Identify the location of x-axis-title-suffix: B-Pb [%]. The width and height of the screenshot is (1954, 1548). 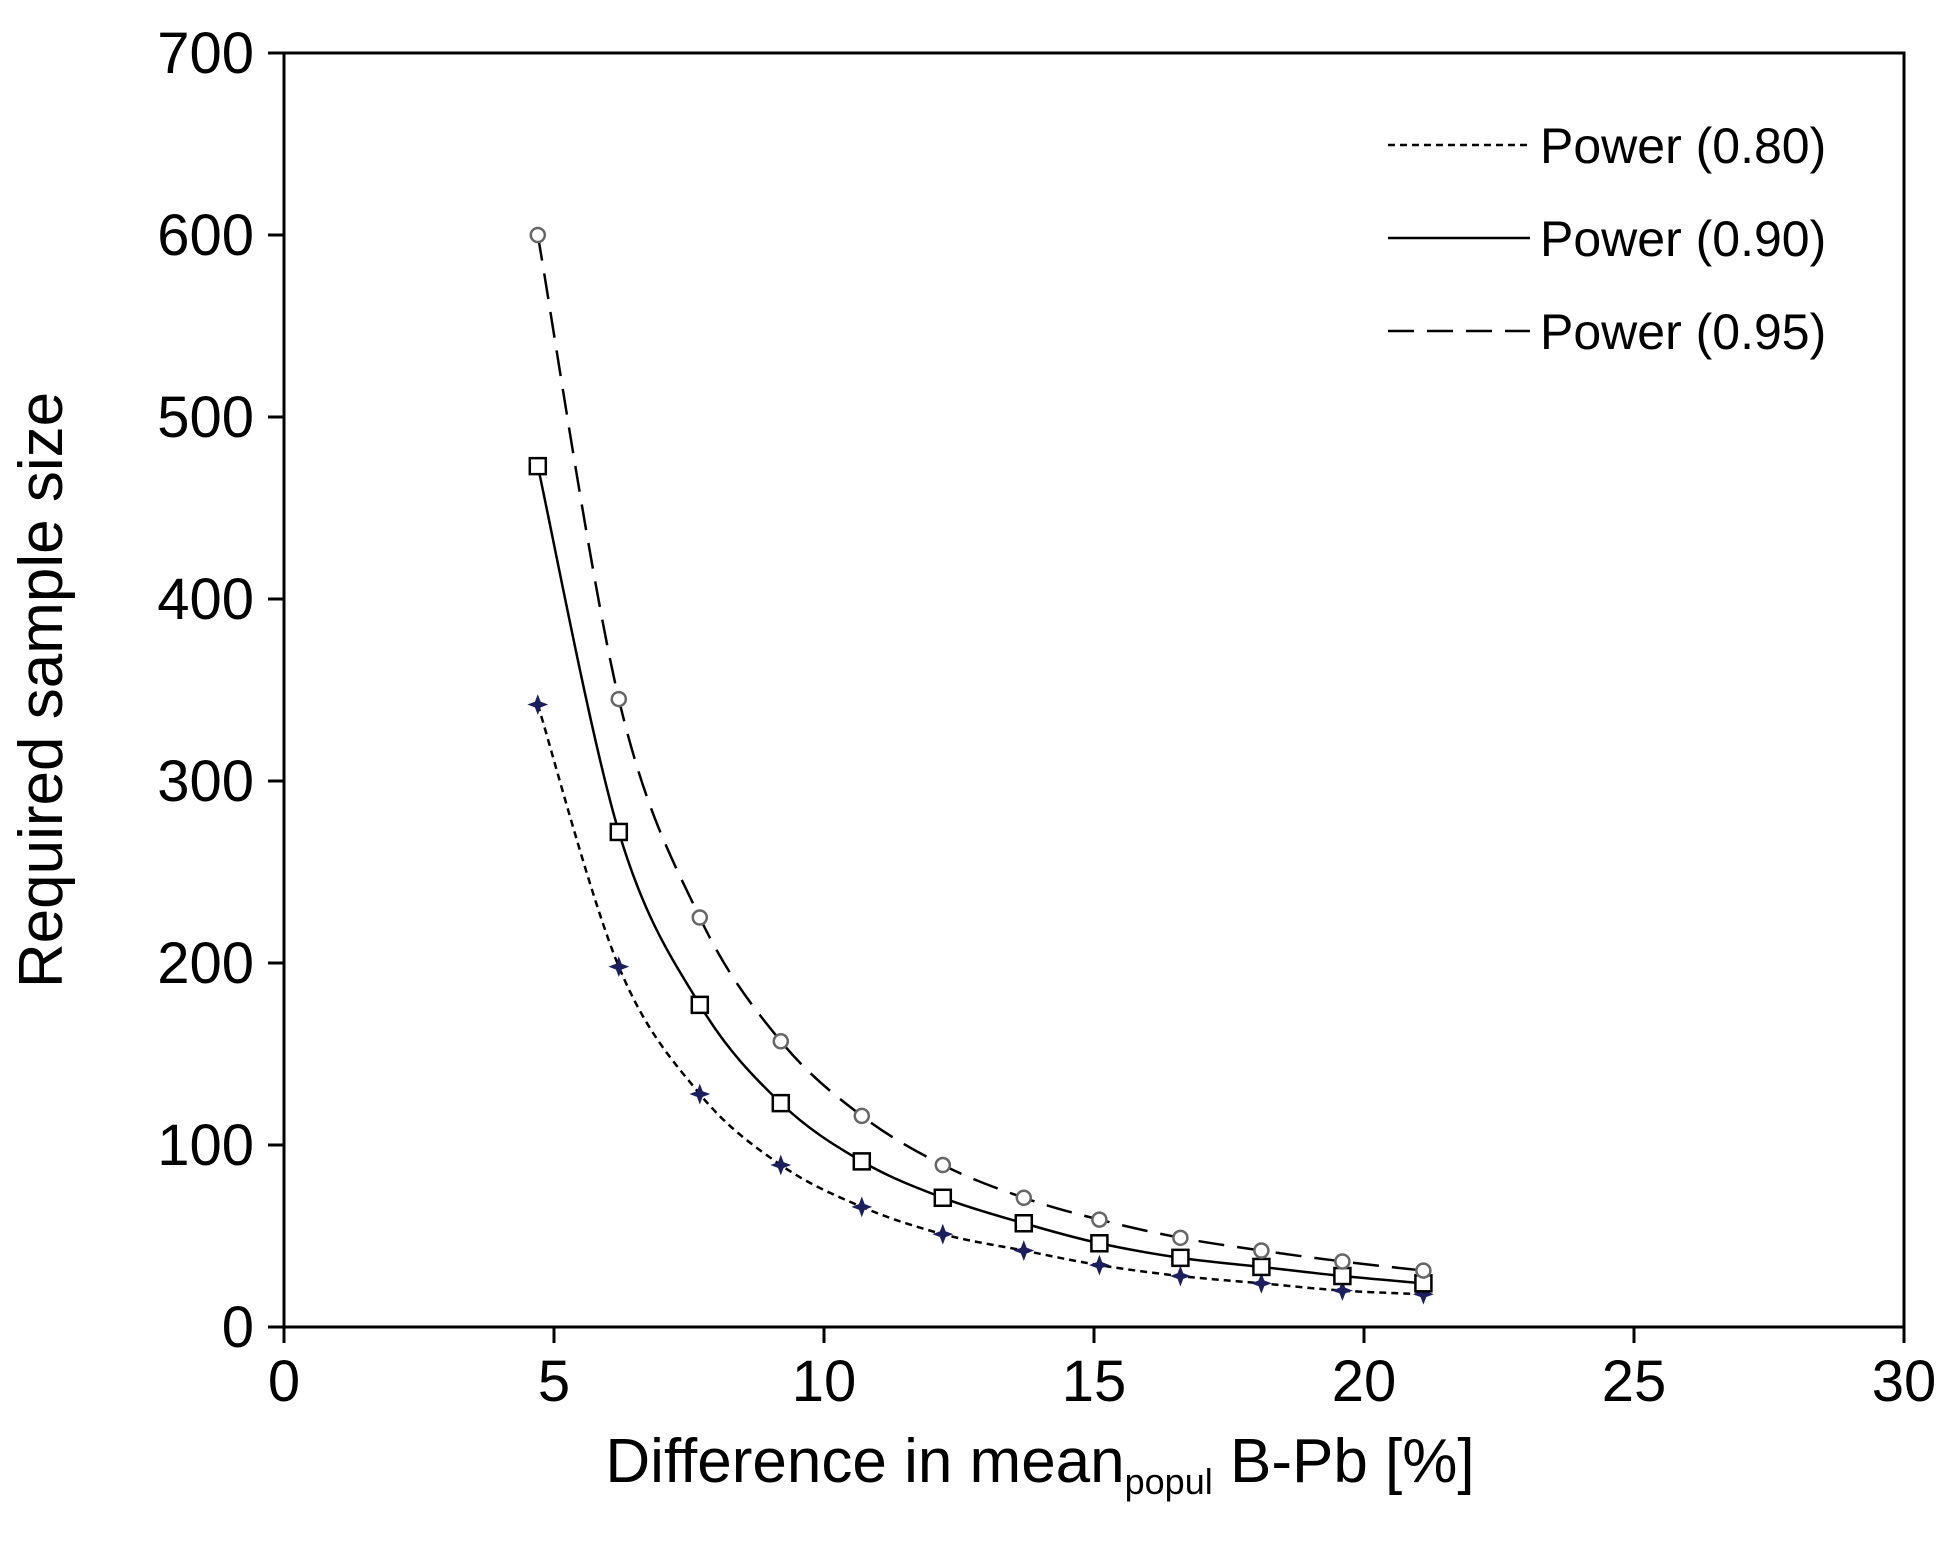
(1344, 1461).